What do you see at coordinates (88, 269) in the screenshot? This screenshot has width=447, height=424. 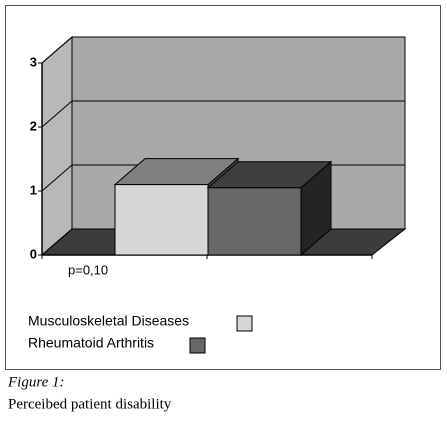 I see `annotation: p=0,10` at bounding box center [88, 269].